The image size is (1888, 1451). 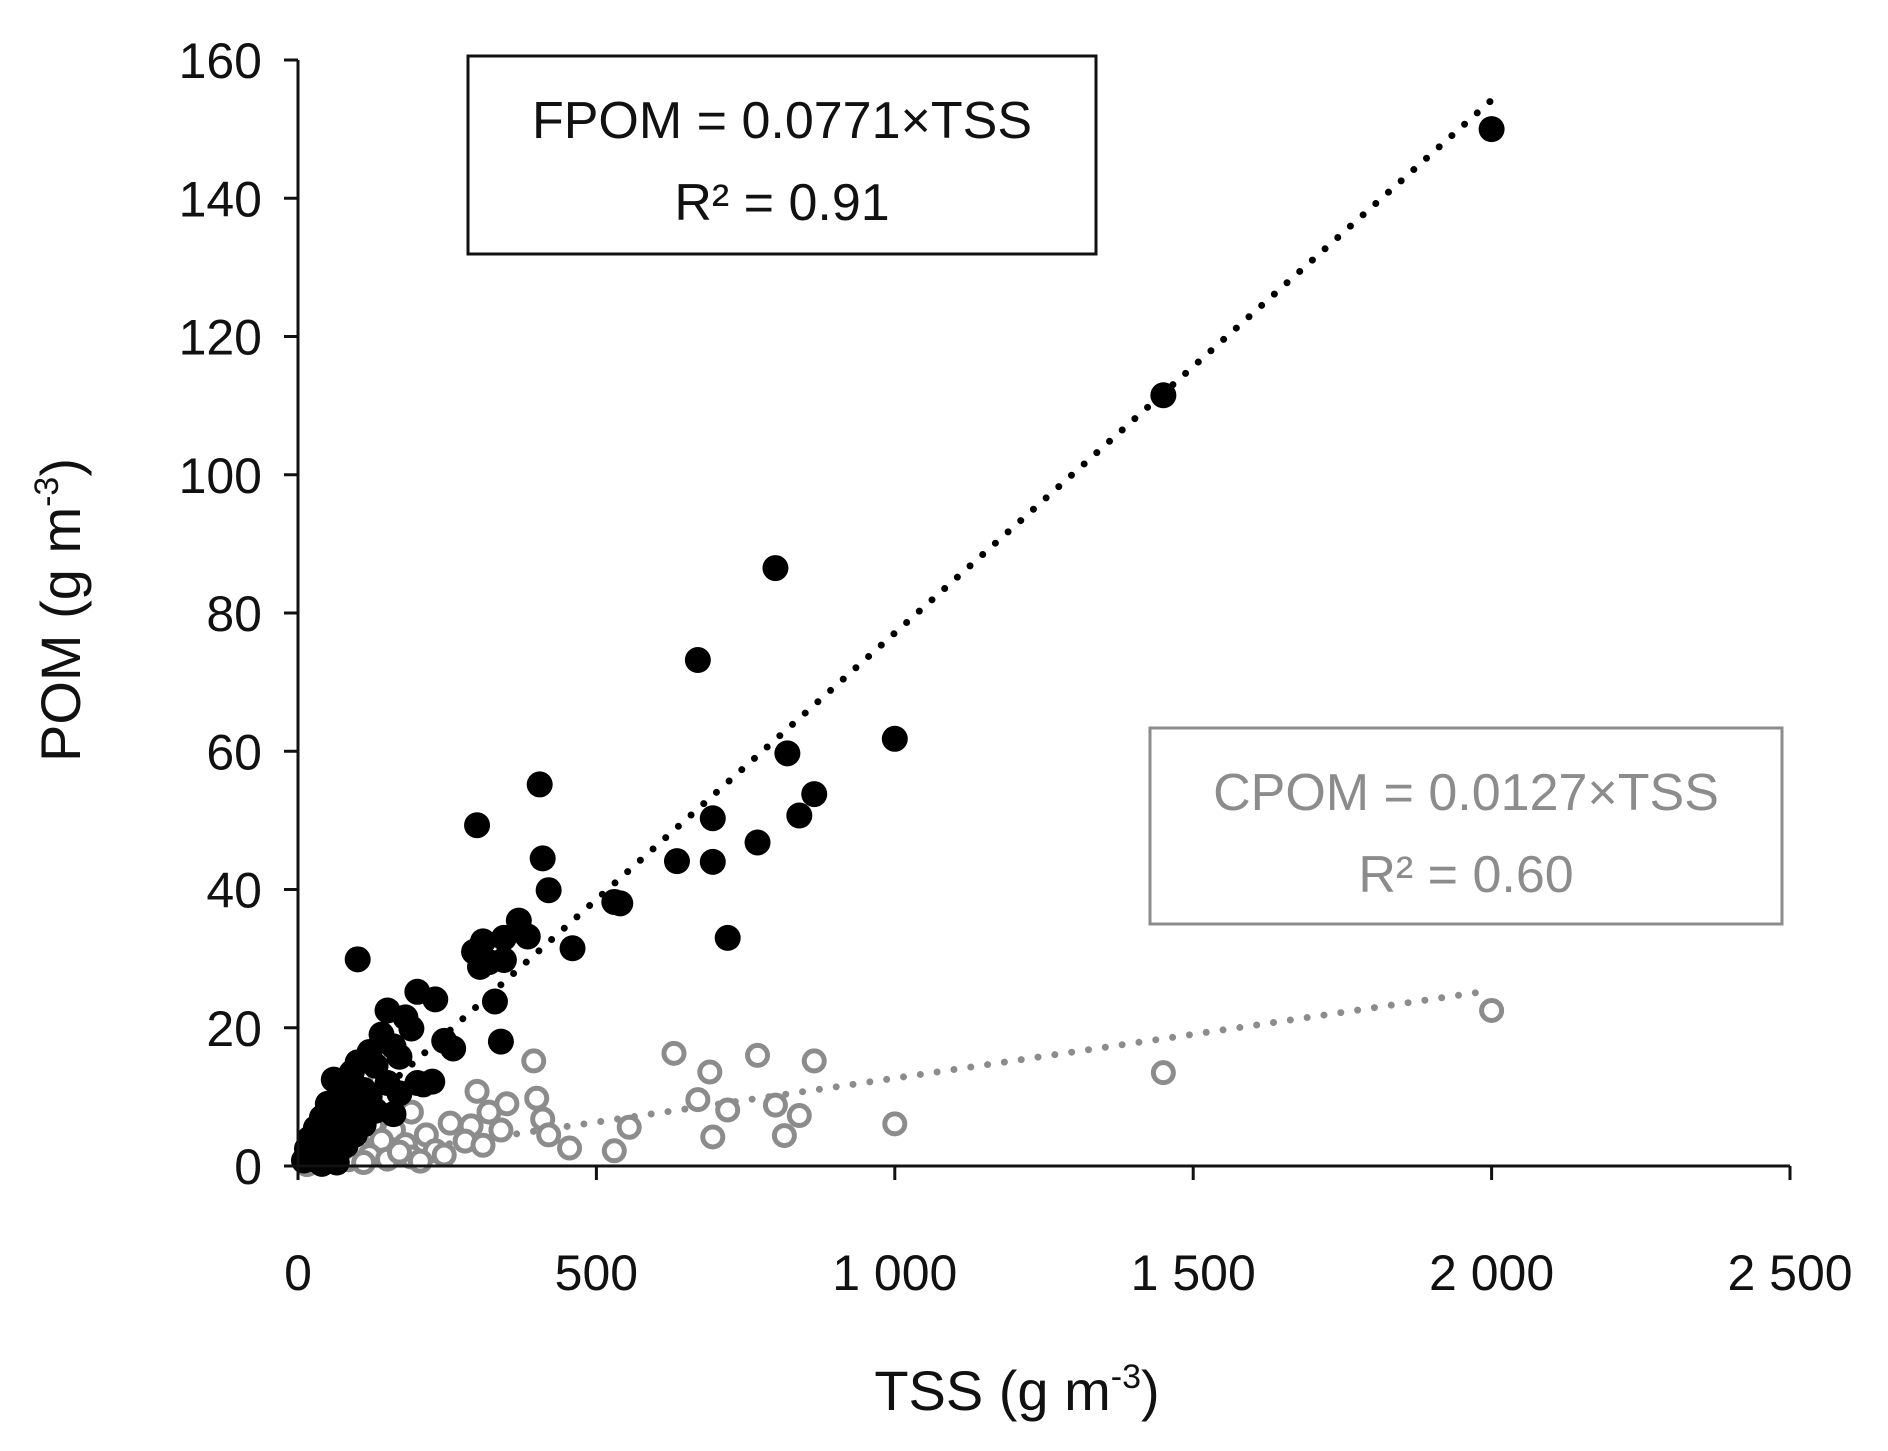 What do you see at coordinates (220, 338) in the screenshot?
I see `y-tick-label: 120` at bounding box center [220, 338].